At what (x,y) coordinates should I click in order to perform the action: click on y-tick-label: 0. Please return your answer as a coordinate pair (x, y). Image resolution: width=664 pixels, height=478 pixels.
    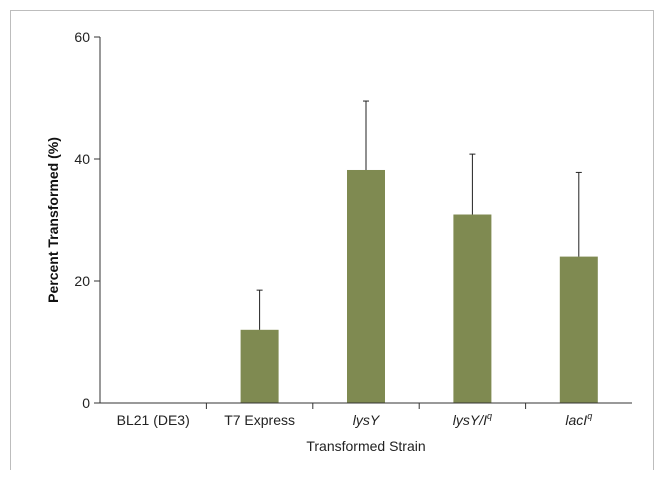
    Looking at the image, I should click on (86, 403).